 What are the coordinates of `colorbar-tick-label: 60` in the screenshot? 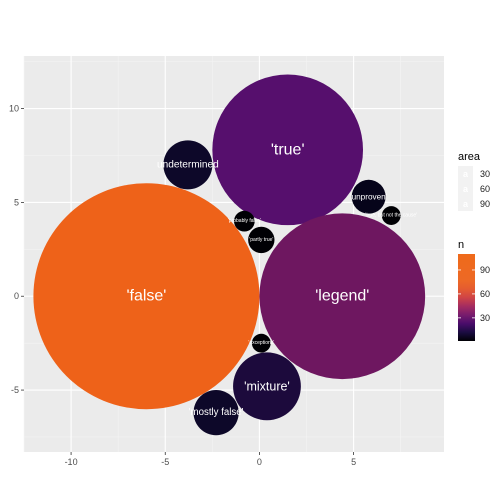 It's located at (485, 294).